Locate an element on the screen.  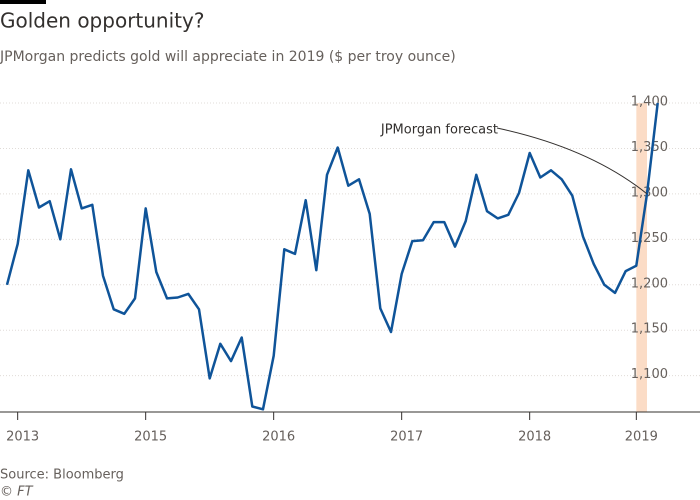
x-tick-label: 2019 is located at coordinates (641, 437).